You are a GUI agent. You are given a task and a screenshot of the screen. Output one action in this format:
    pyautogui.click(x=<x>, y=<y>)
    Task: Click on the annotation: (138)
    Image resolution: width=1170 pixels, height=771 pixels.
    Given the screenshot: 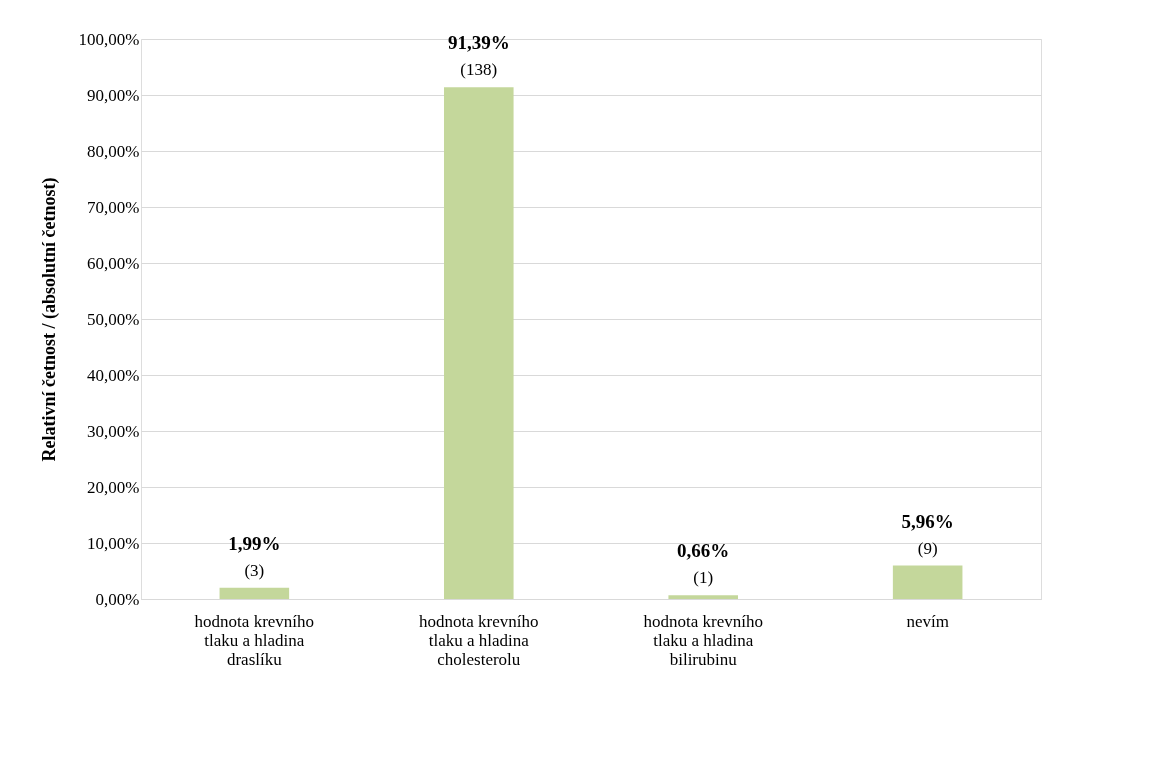 What is the action you would take?
    pyautogui.click(x=479, y=70)
    